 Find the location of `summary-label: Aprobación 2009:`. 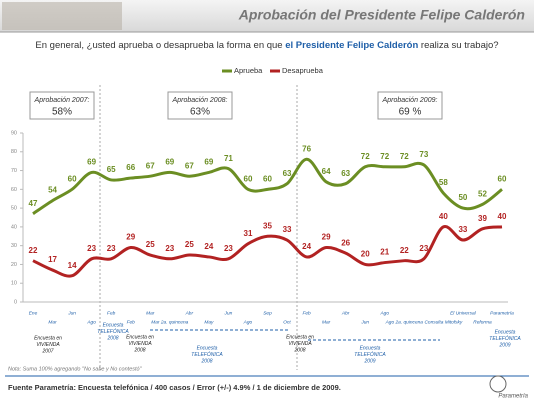

summary-label: Aprobación 2009: is located at coordinates (410, 100).